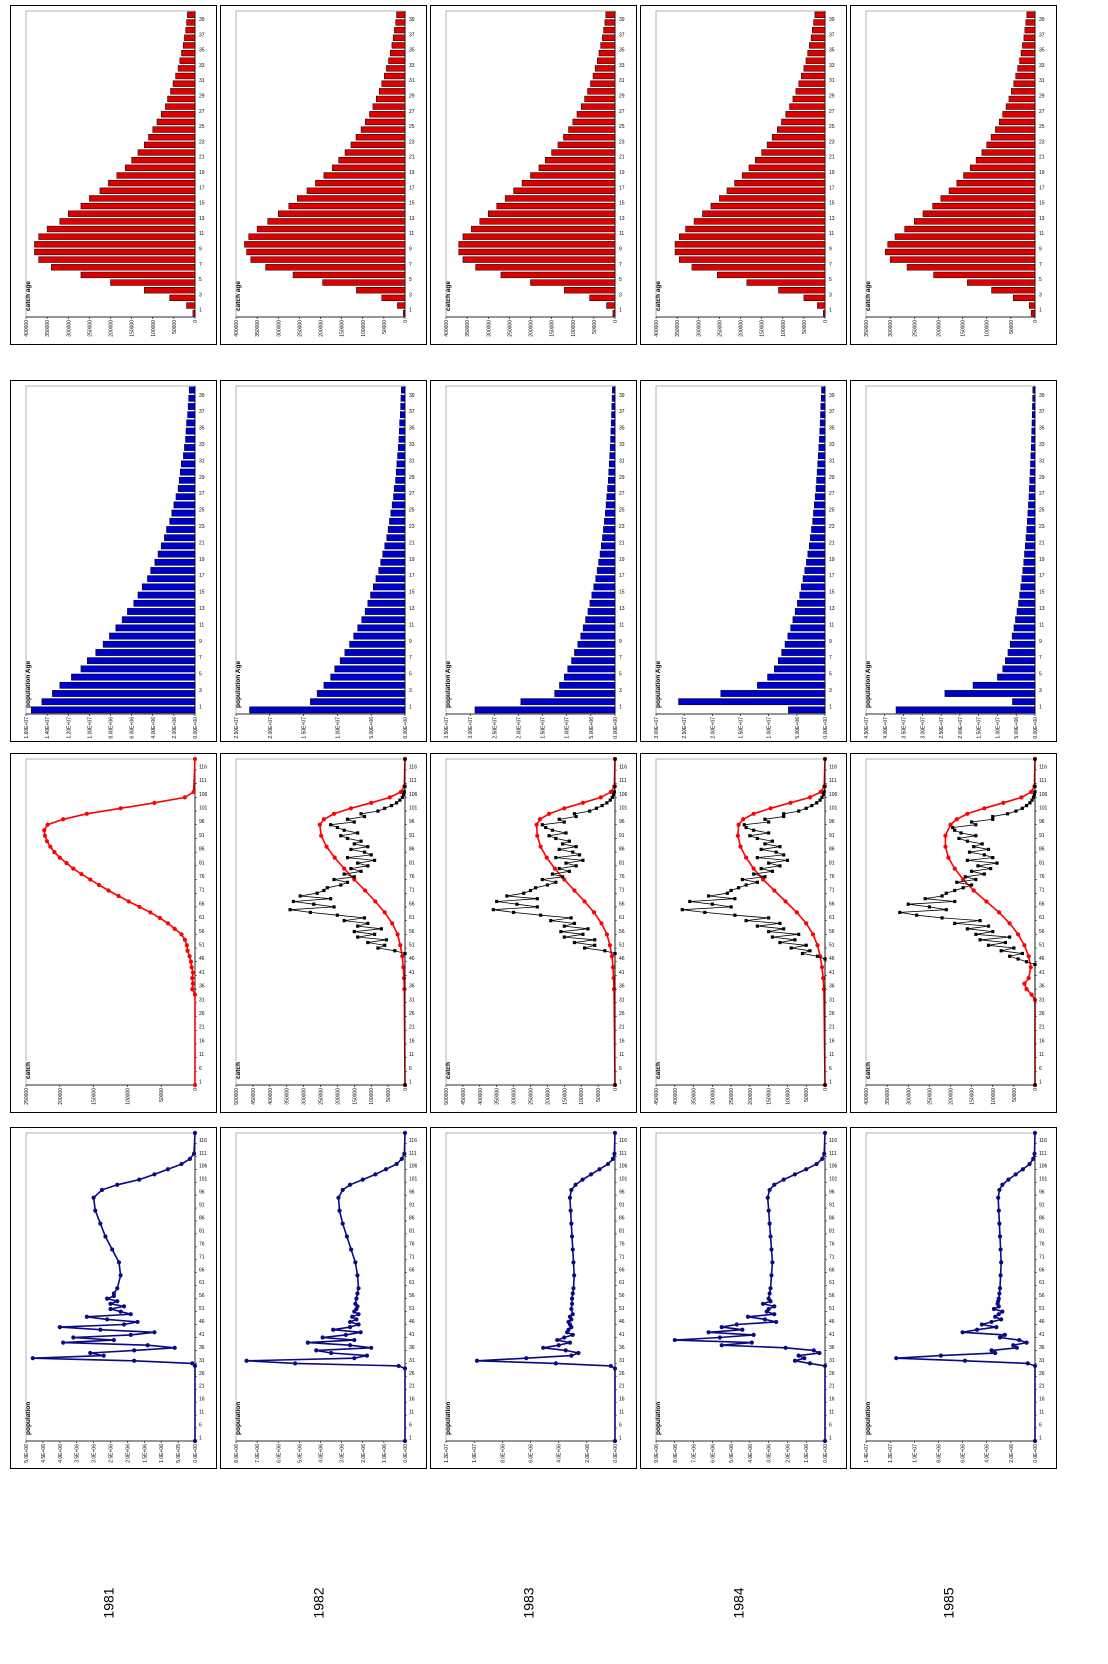 The width and height of the screenshot is (1108, 1664). Describe the element at coordinates (412, 891) in the screenshot. I see `x-tick-label: 71` at that location.